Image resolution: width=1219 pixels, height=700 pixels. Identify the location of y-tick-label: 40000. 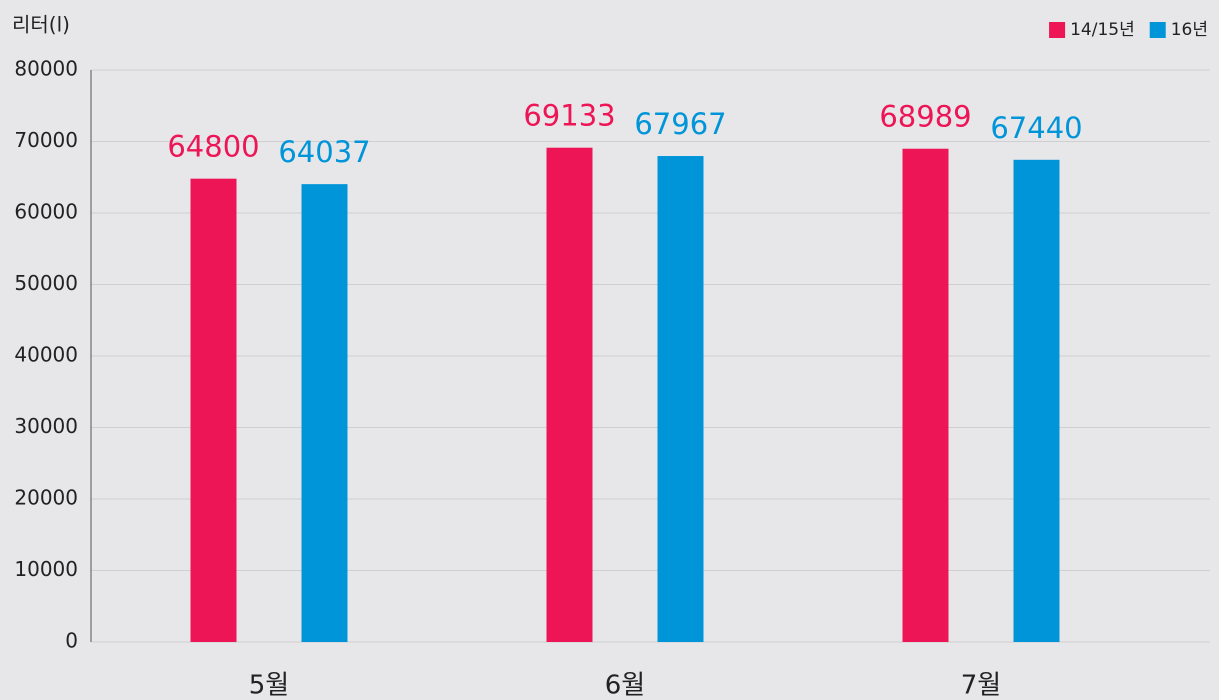
(46, 355).